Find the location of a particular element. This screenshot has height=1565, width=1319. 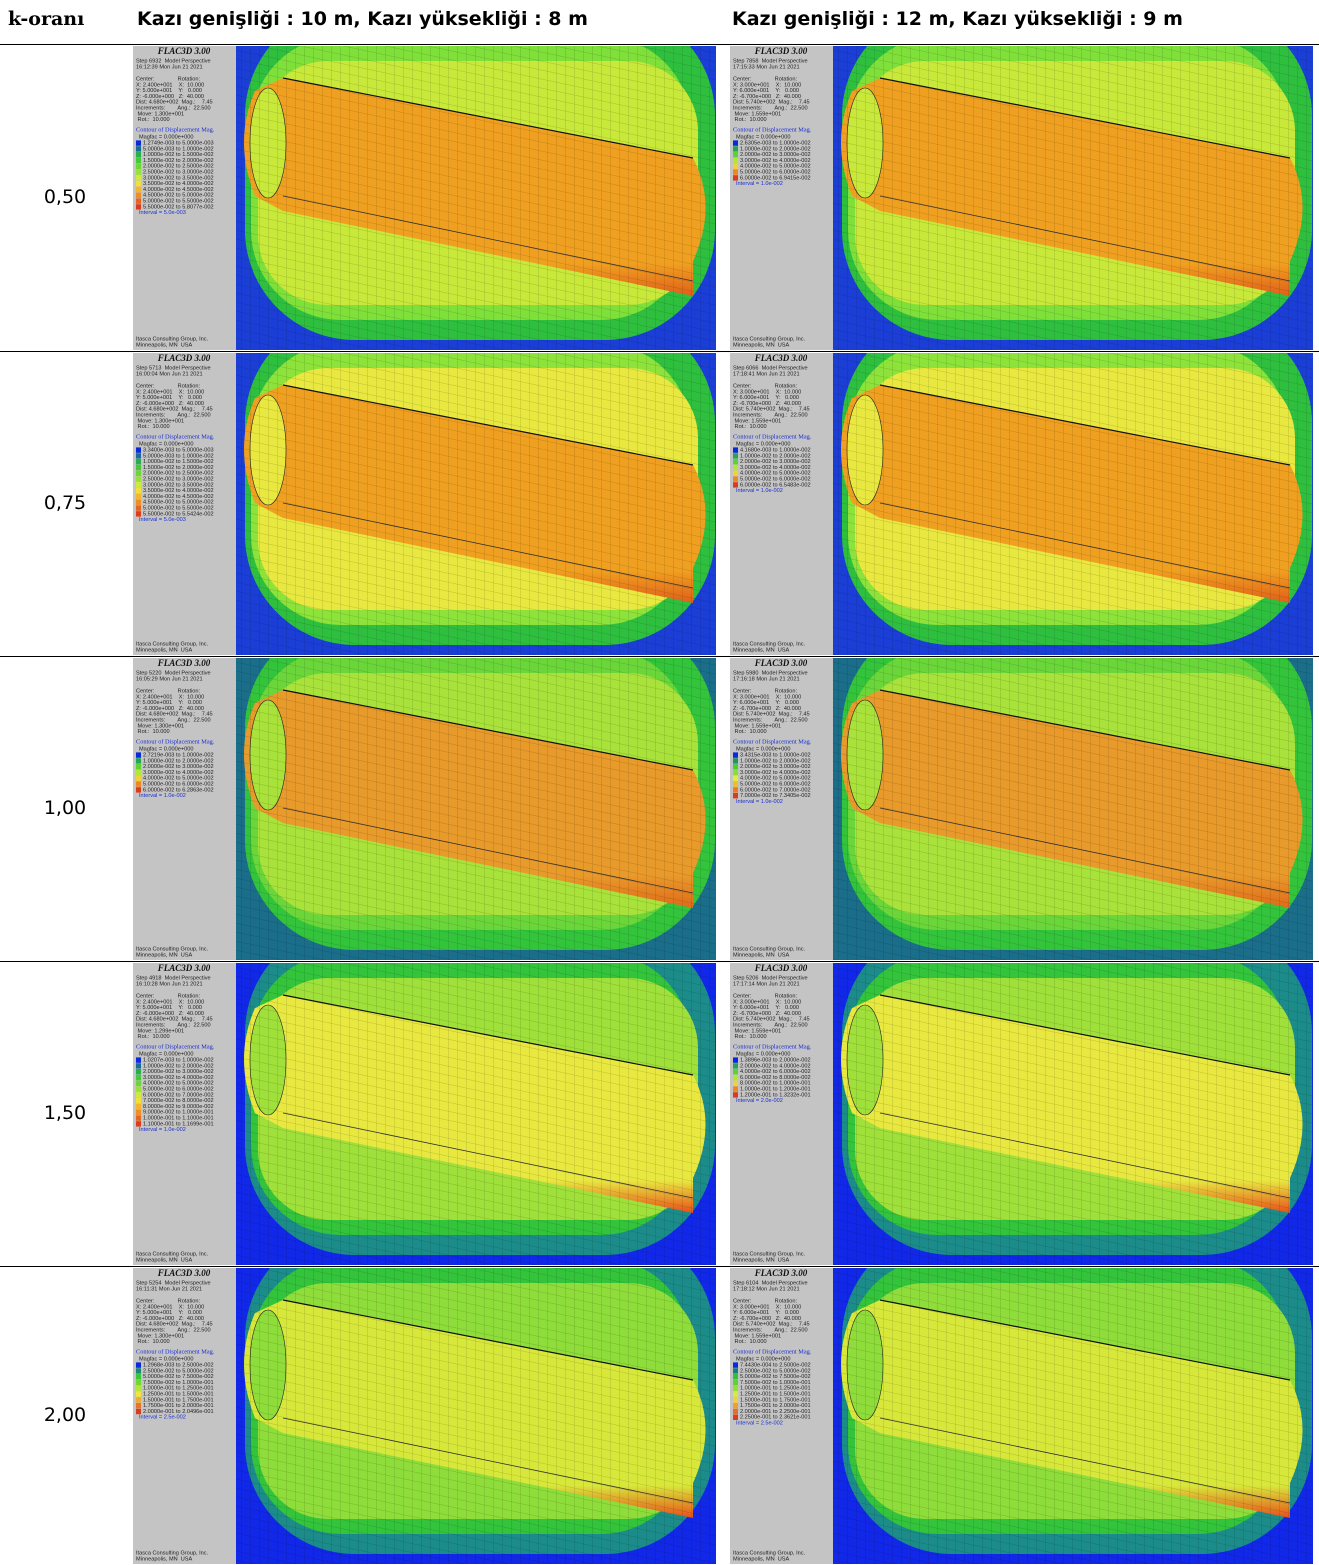

legend-entry: 1.2000e-001 to 1.3232e-001 is located at coordinates (775, 1095).